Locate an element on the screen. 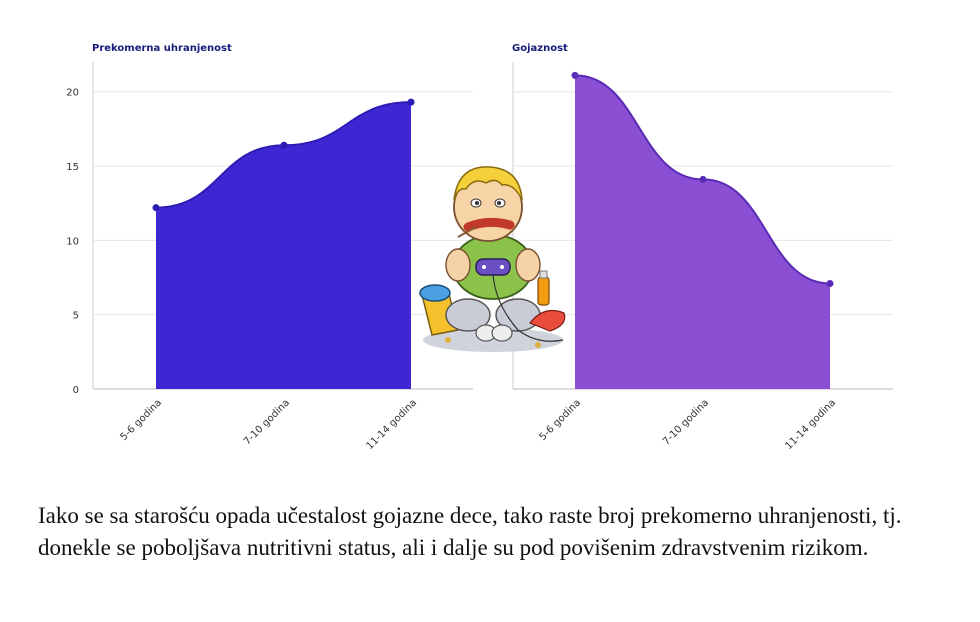  chart-title-left: Prekomerna uhranjenost is located at coordinates (162, 48).